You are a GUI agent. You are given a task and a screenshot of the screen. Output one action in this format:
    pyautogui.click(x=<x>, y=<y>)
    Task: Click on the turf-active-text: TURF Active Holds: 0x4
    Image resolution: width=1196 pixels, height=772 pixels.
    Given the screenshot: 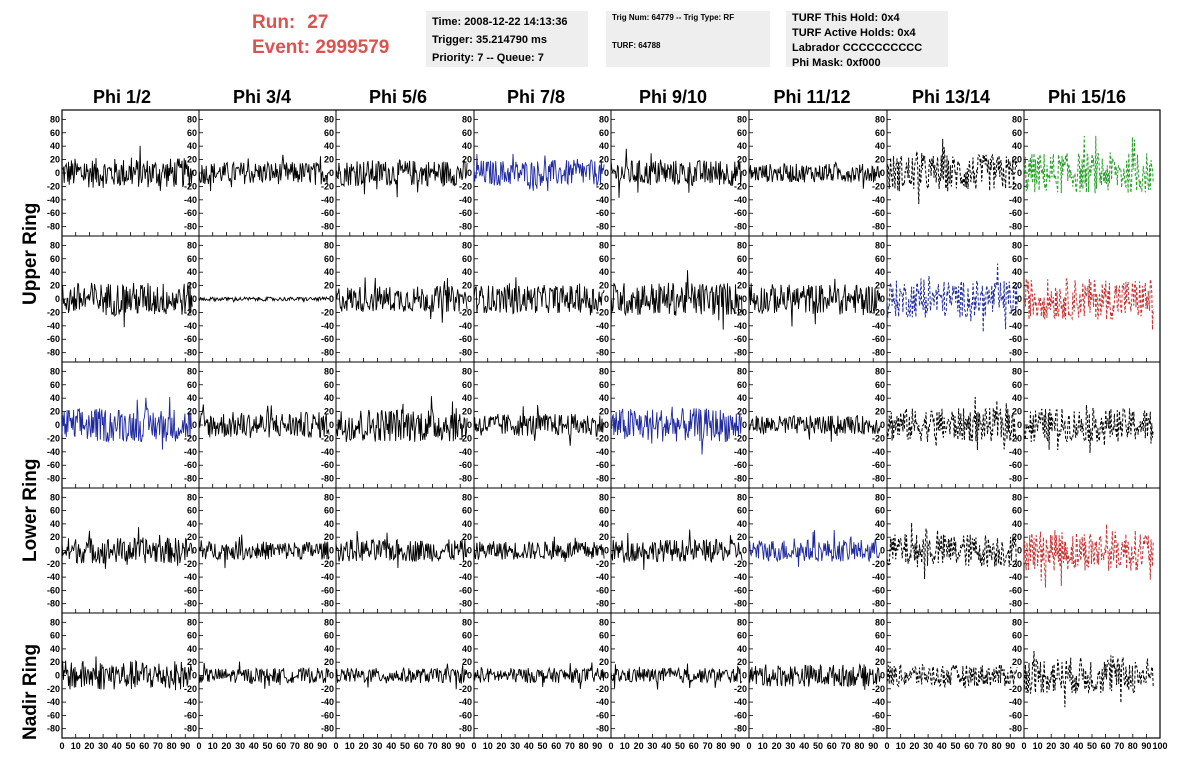 What is the action you would take?
    pyautogui.click(x=854, y=33)
    